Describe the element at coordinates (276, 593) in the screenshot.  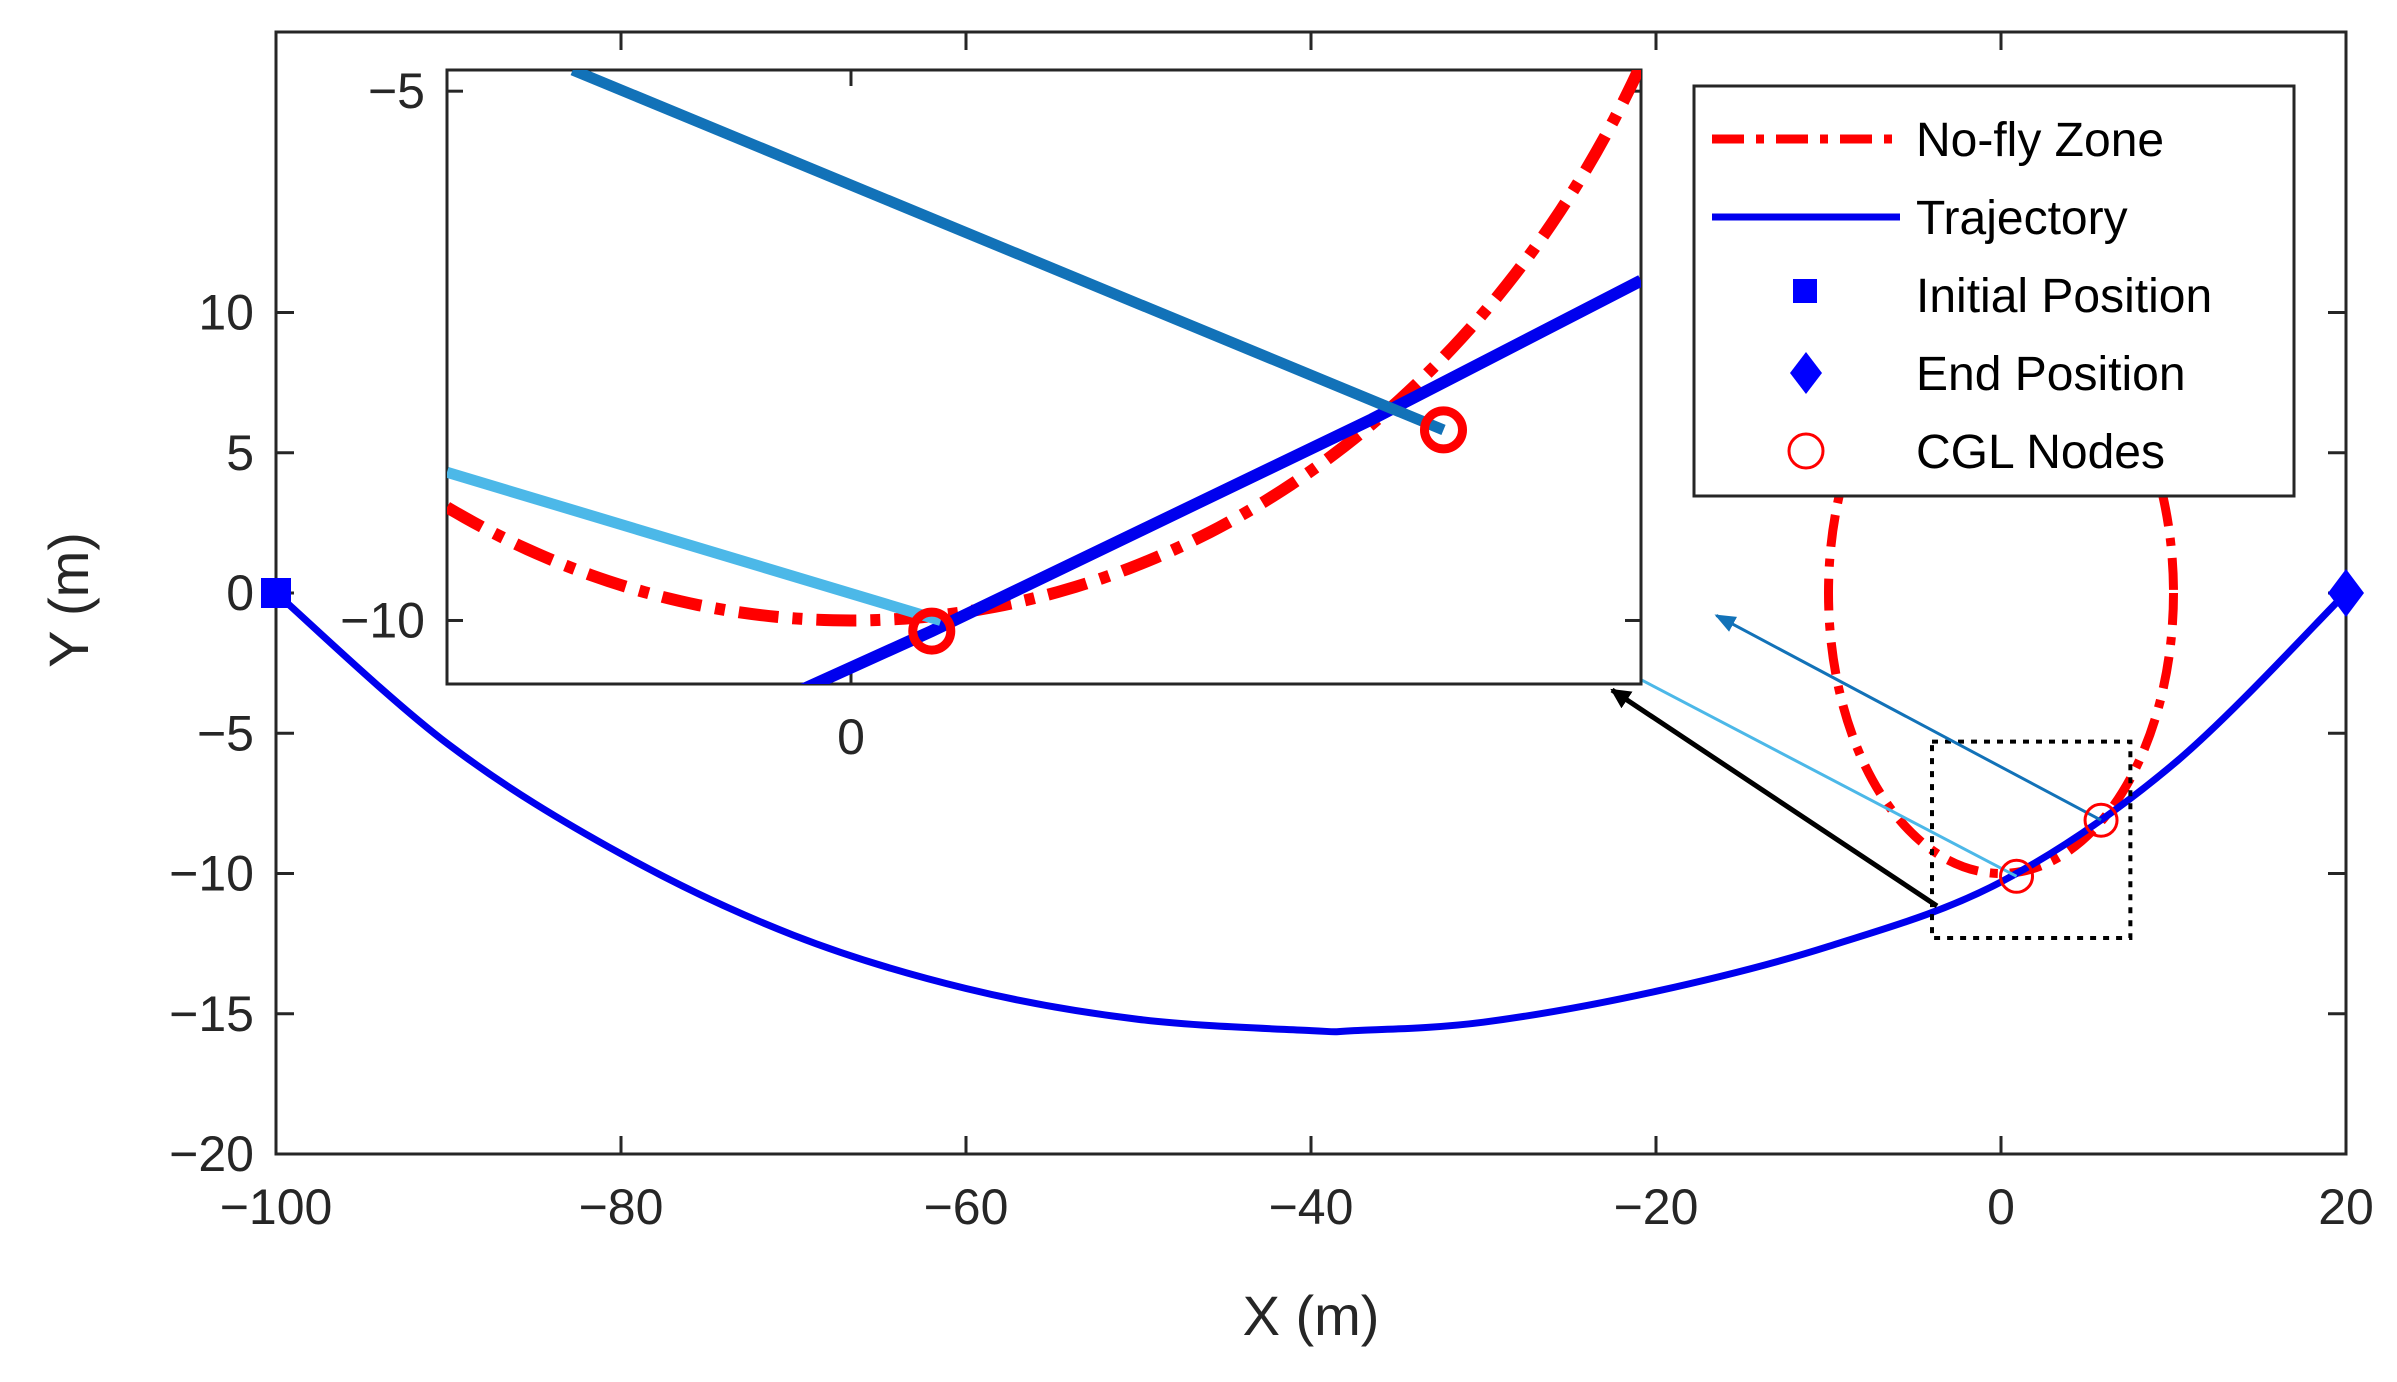
I see `initial-position-marker` at that location.